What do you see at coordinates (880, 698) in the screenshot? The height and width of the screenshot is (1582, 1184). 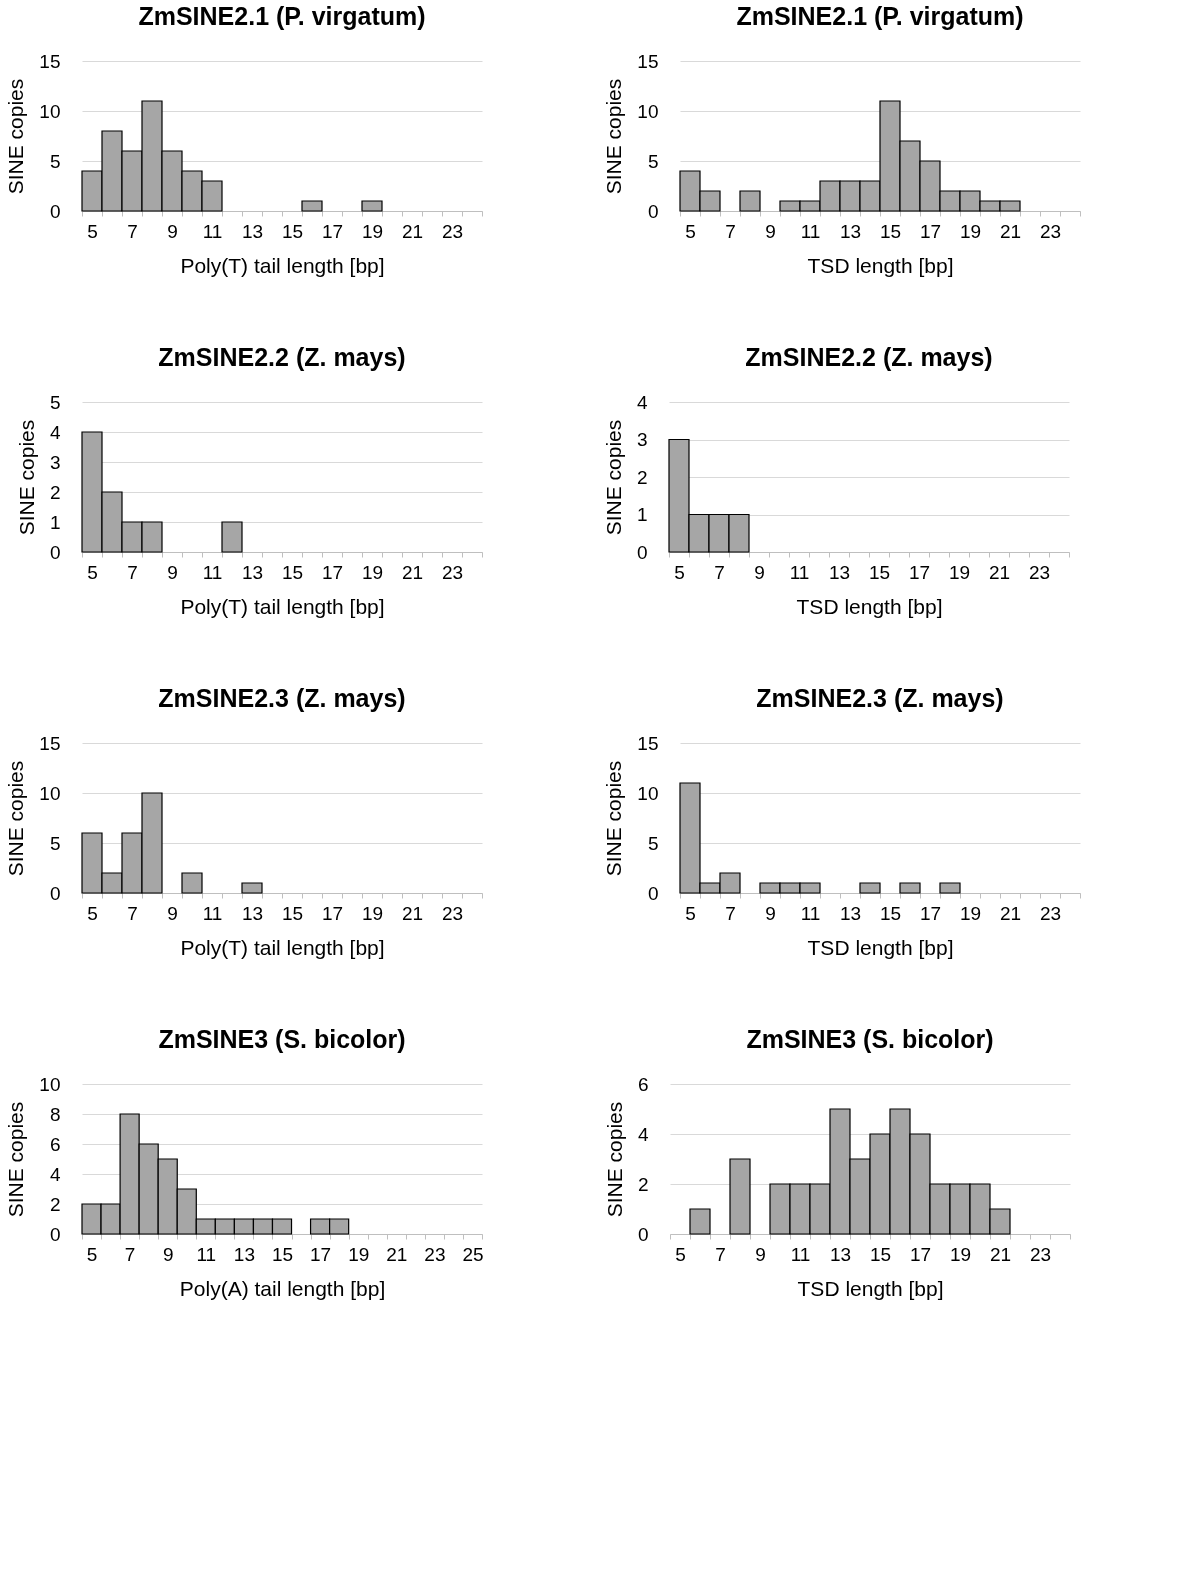 I see `chart-title: ZmSINE2.3 (Z. mays)` at bounding box center [880, 698].